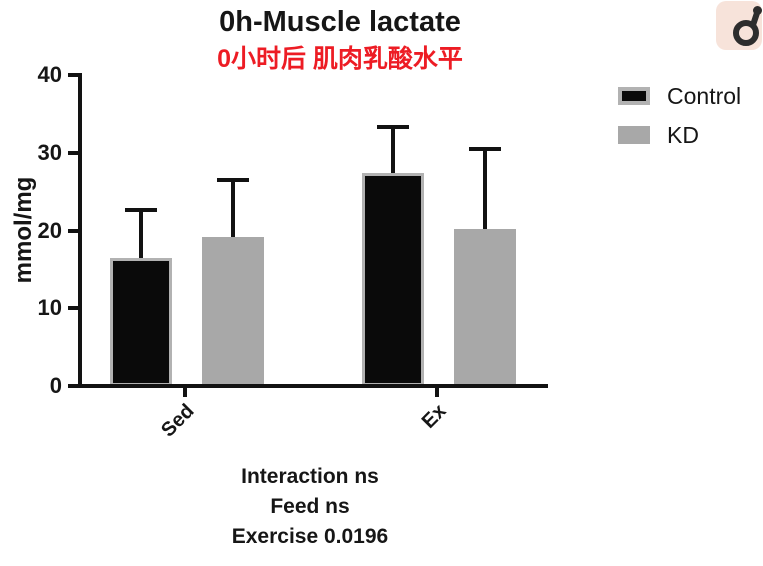 This screenshot has width=763, height=566. I want to click on bar-control-sed, so click(141, 321).